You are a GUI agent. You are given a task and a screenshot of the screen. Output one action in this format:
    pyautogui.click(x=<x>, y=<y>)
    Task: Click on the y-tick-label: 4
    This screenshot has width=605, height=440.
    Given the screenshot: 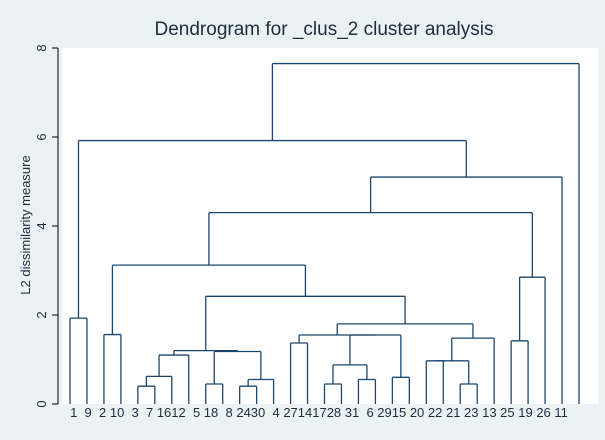 What is the action you would take?
    pyautogui.click(x=41, y=225)
    